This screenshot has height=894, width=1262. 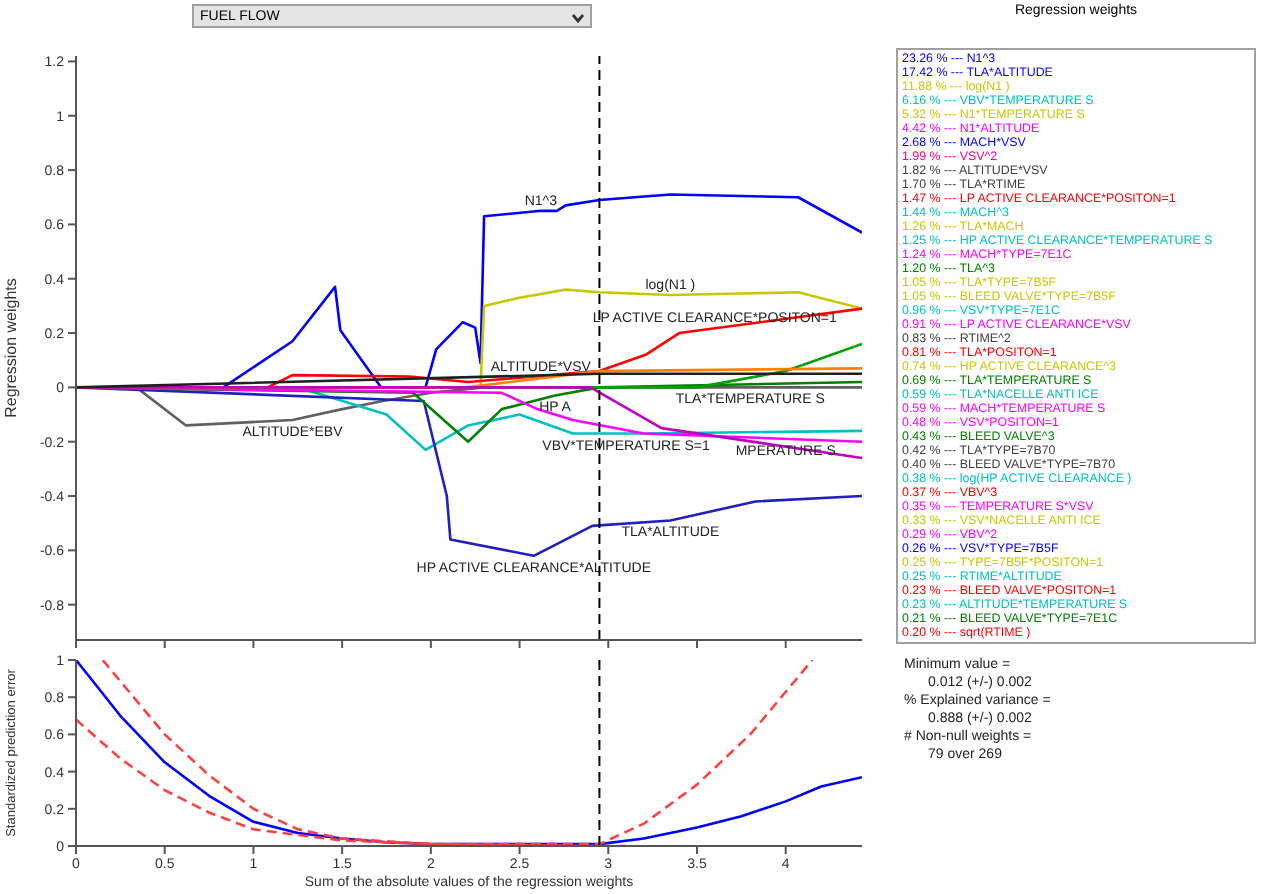 What do you see at coordinates (10, 348) in the screenshot?
I see `y-axis-title: Regression weights` at bounding box center [10, 348].